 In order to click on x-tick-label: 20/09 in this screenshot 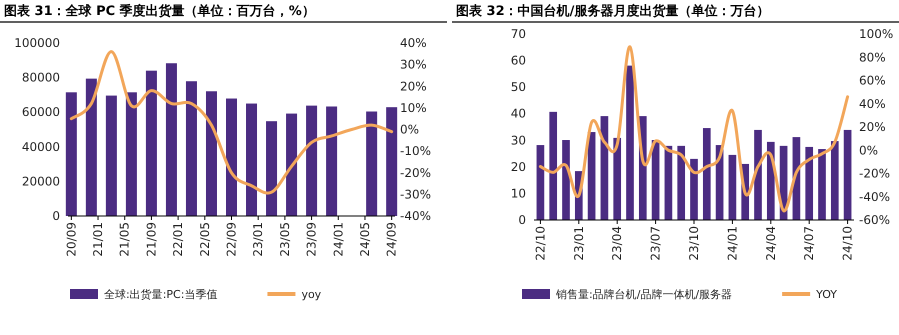, I will do `click(71, 239)`.